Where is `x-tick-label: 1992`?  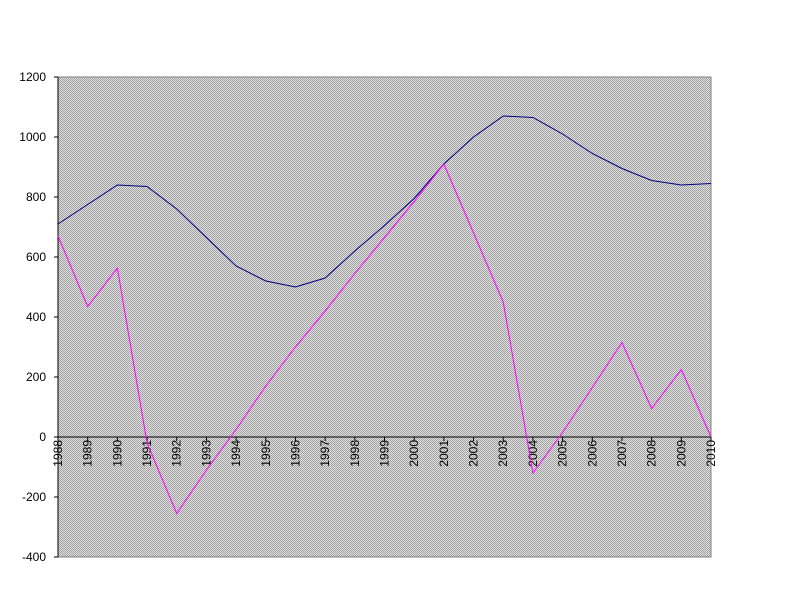 x-tick-label: 1992 is located at coordinates (177, 453).